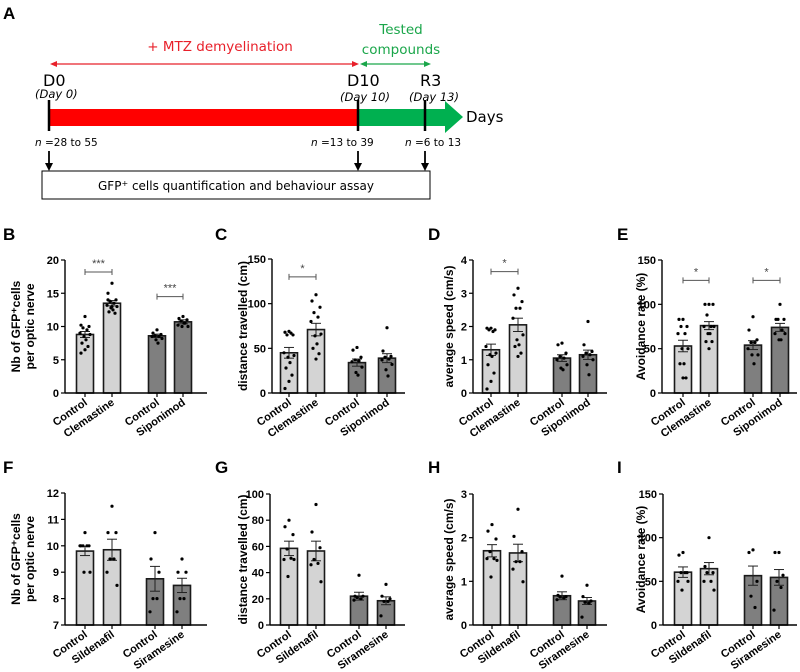 This screenshot has width=800, height=672. Describe the element at coordinates (257, 260) in the screenshot. I see `y-tick-label: 150` at that location.